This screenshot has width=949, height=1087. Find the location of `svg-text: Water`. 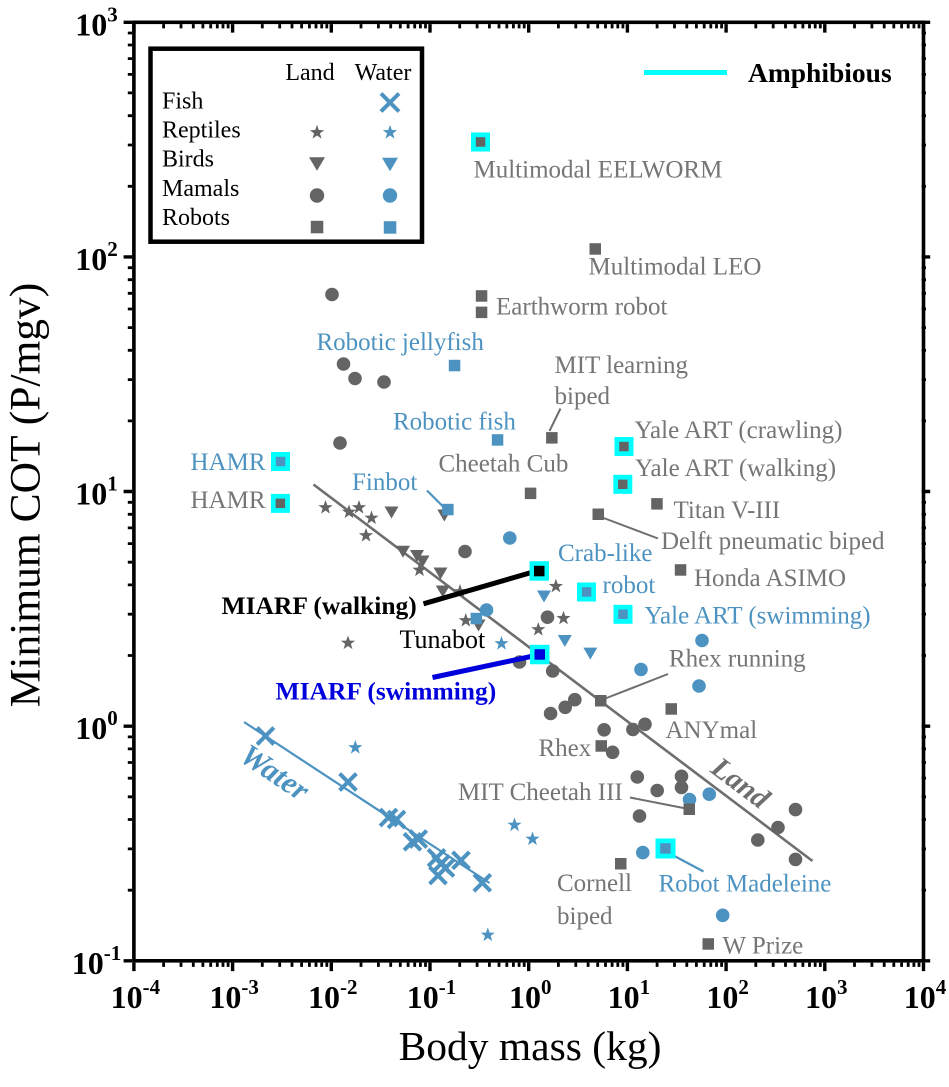

svg-text: Water is located at coordinates (383, 73).